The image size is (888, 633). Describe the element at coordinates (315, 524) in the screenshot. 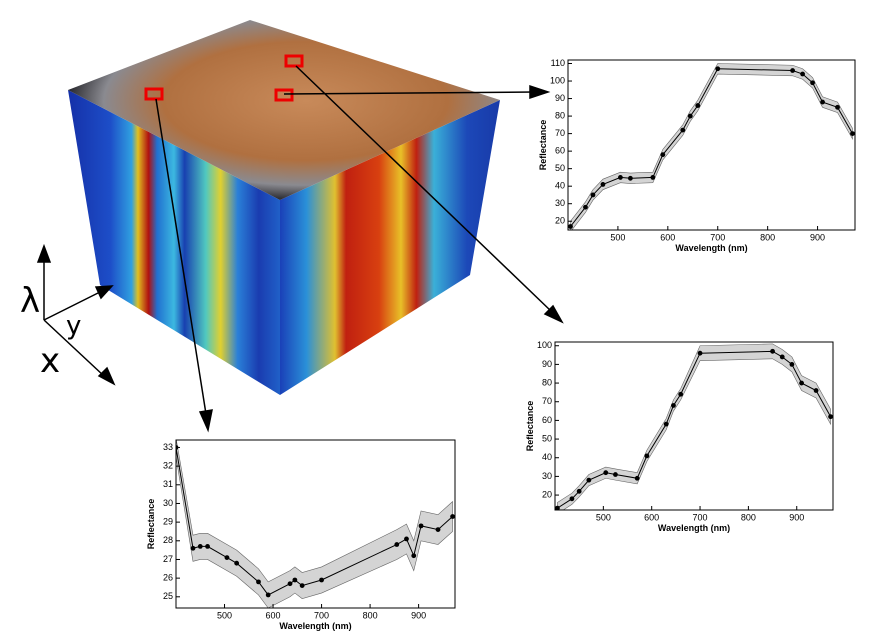

I see `plot-frame` at that location.